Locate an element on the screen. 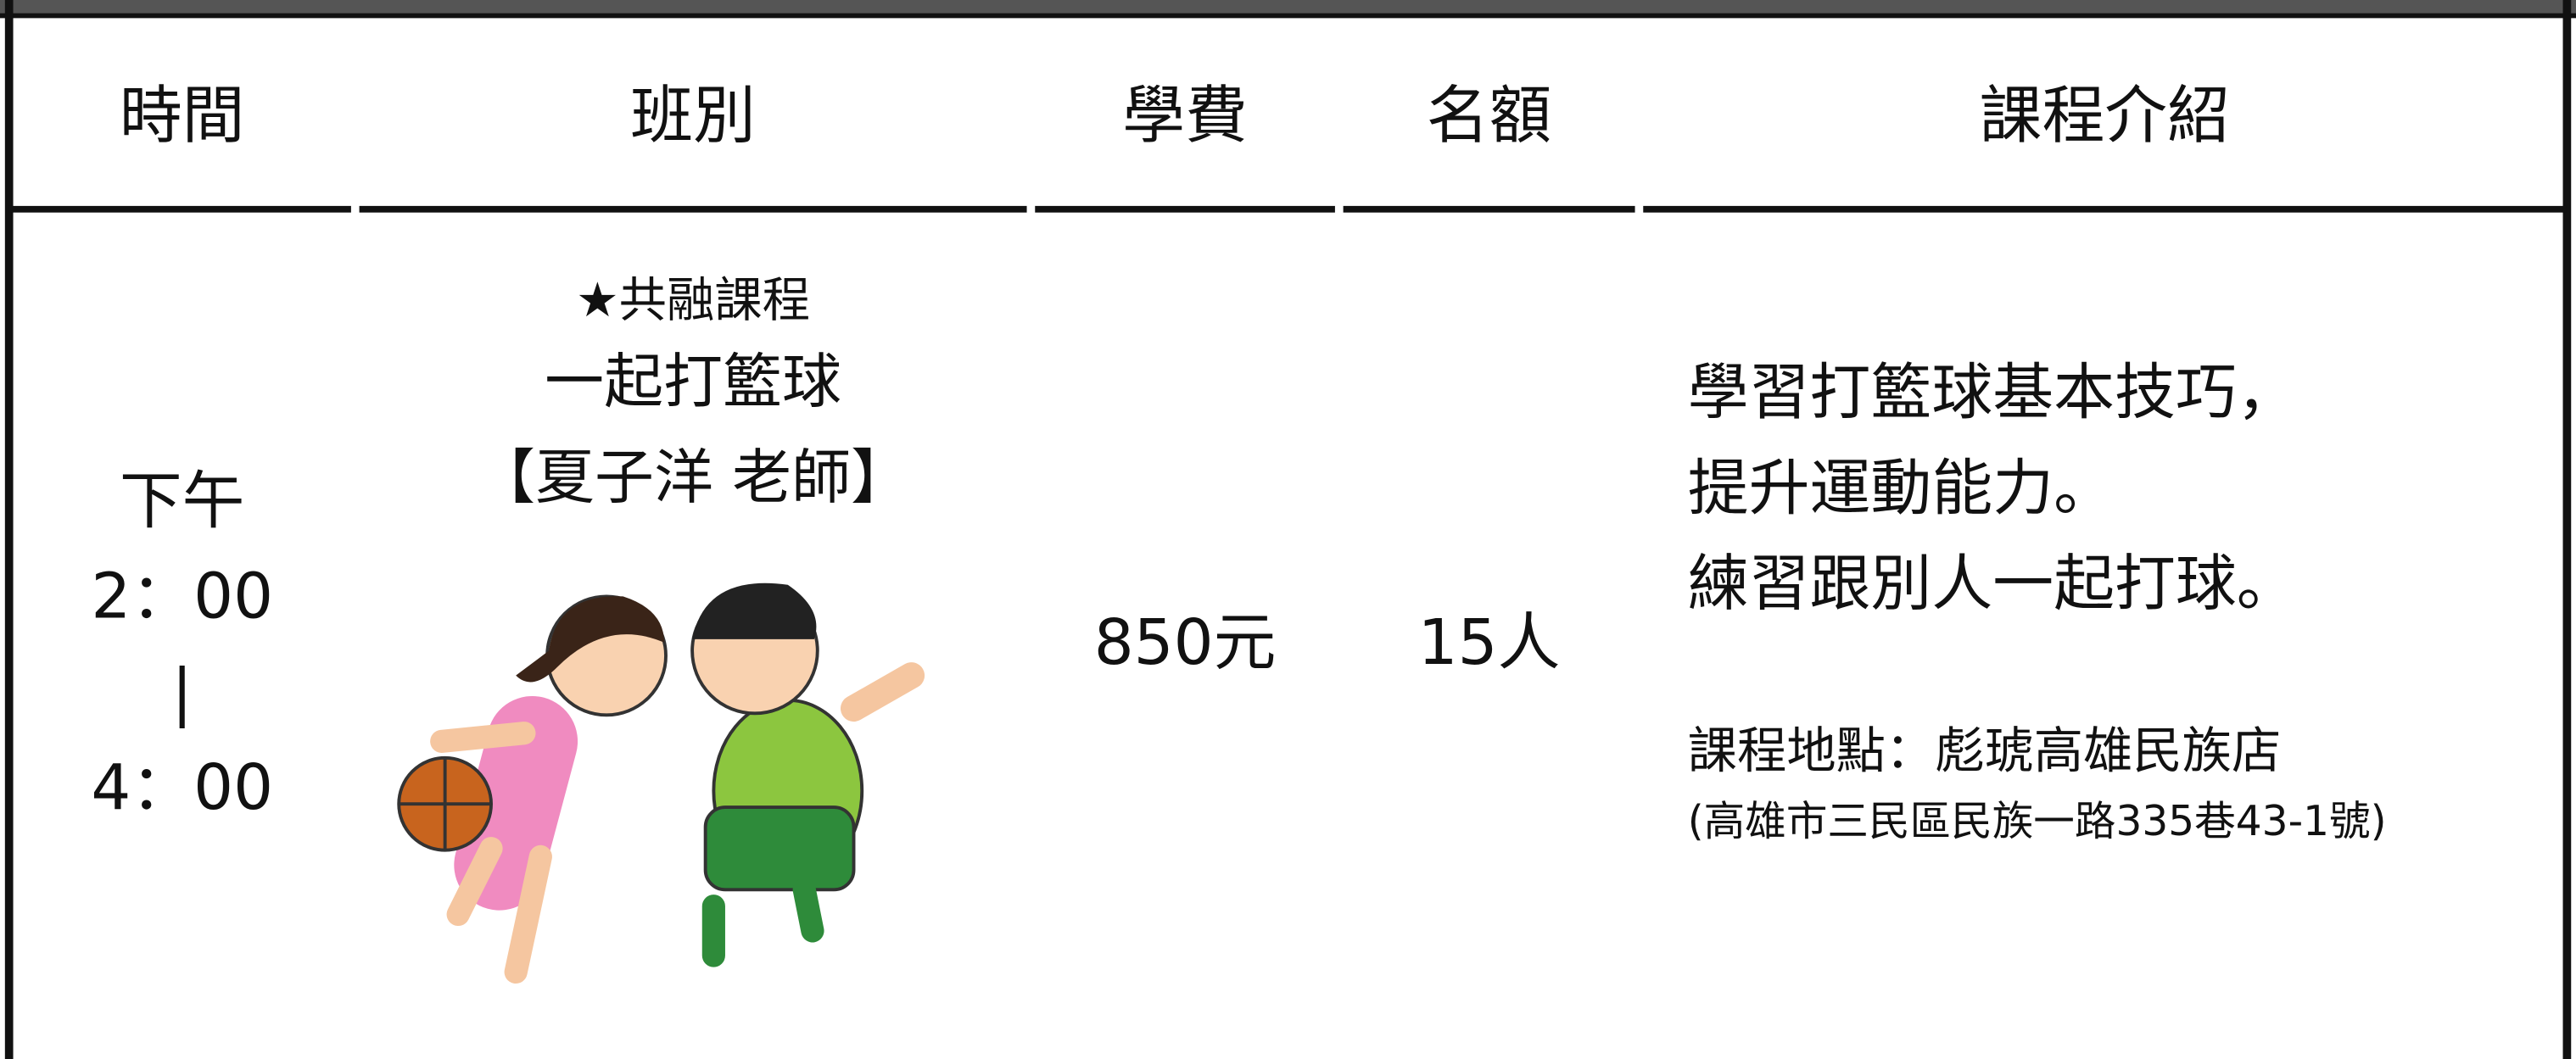  header-cell: 學費 is located at coordinates (1185, 115).